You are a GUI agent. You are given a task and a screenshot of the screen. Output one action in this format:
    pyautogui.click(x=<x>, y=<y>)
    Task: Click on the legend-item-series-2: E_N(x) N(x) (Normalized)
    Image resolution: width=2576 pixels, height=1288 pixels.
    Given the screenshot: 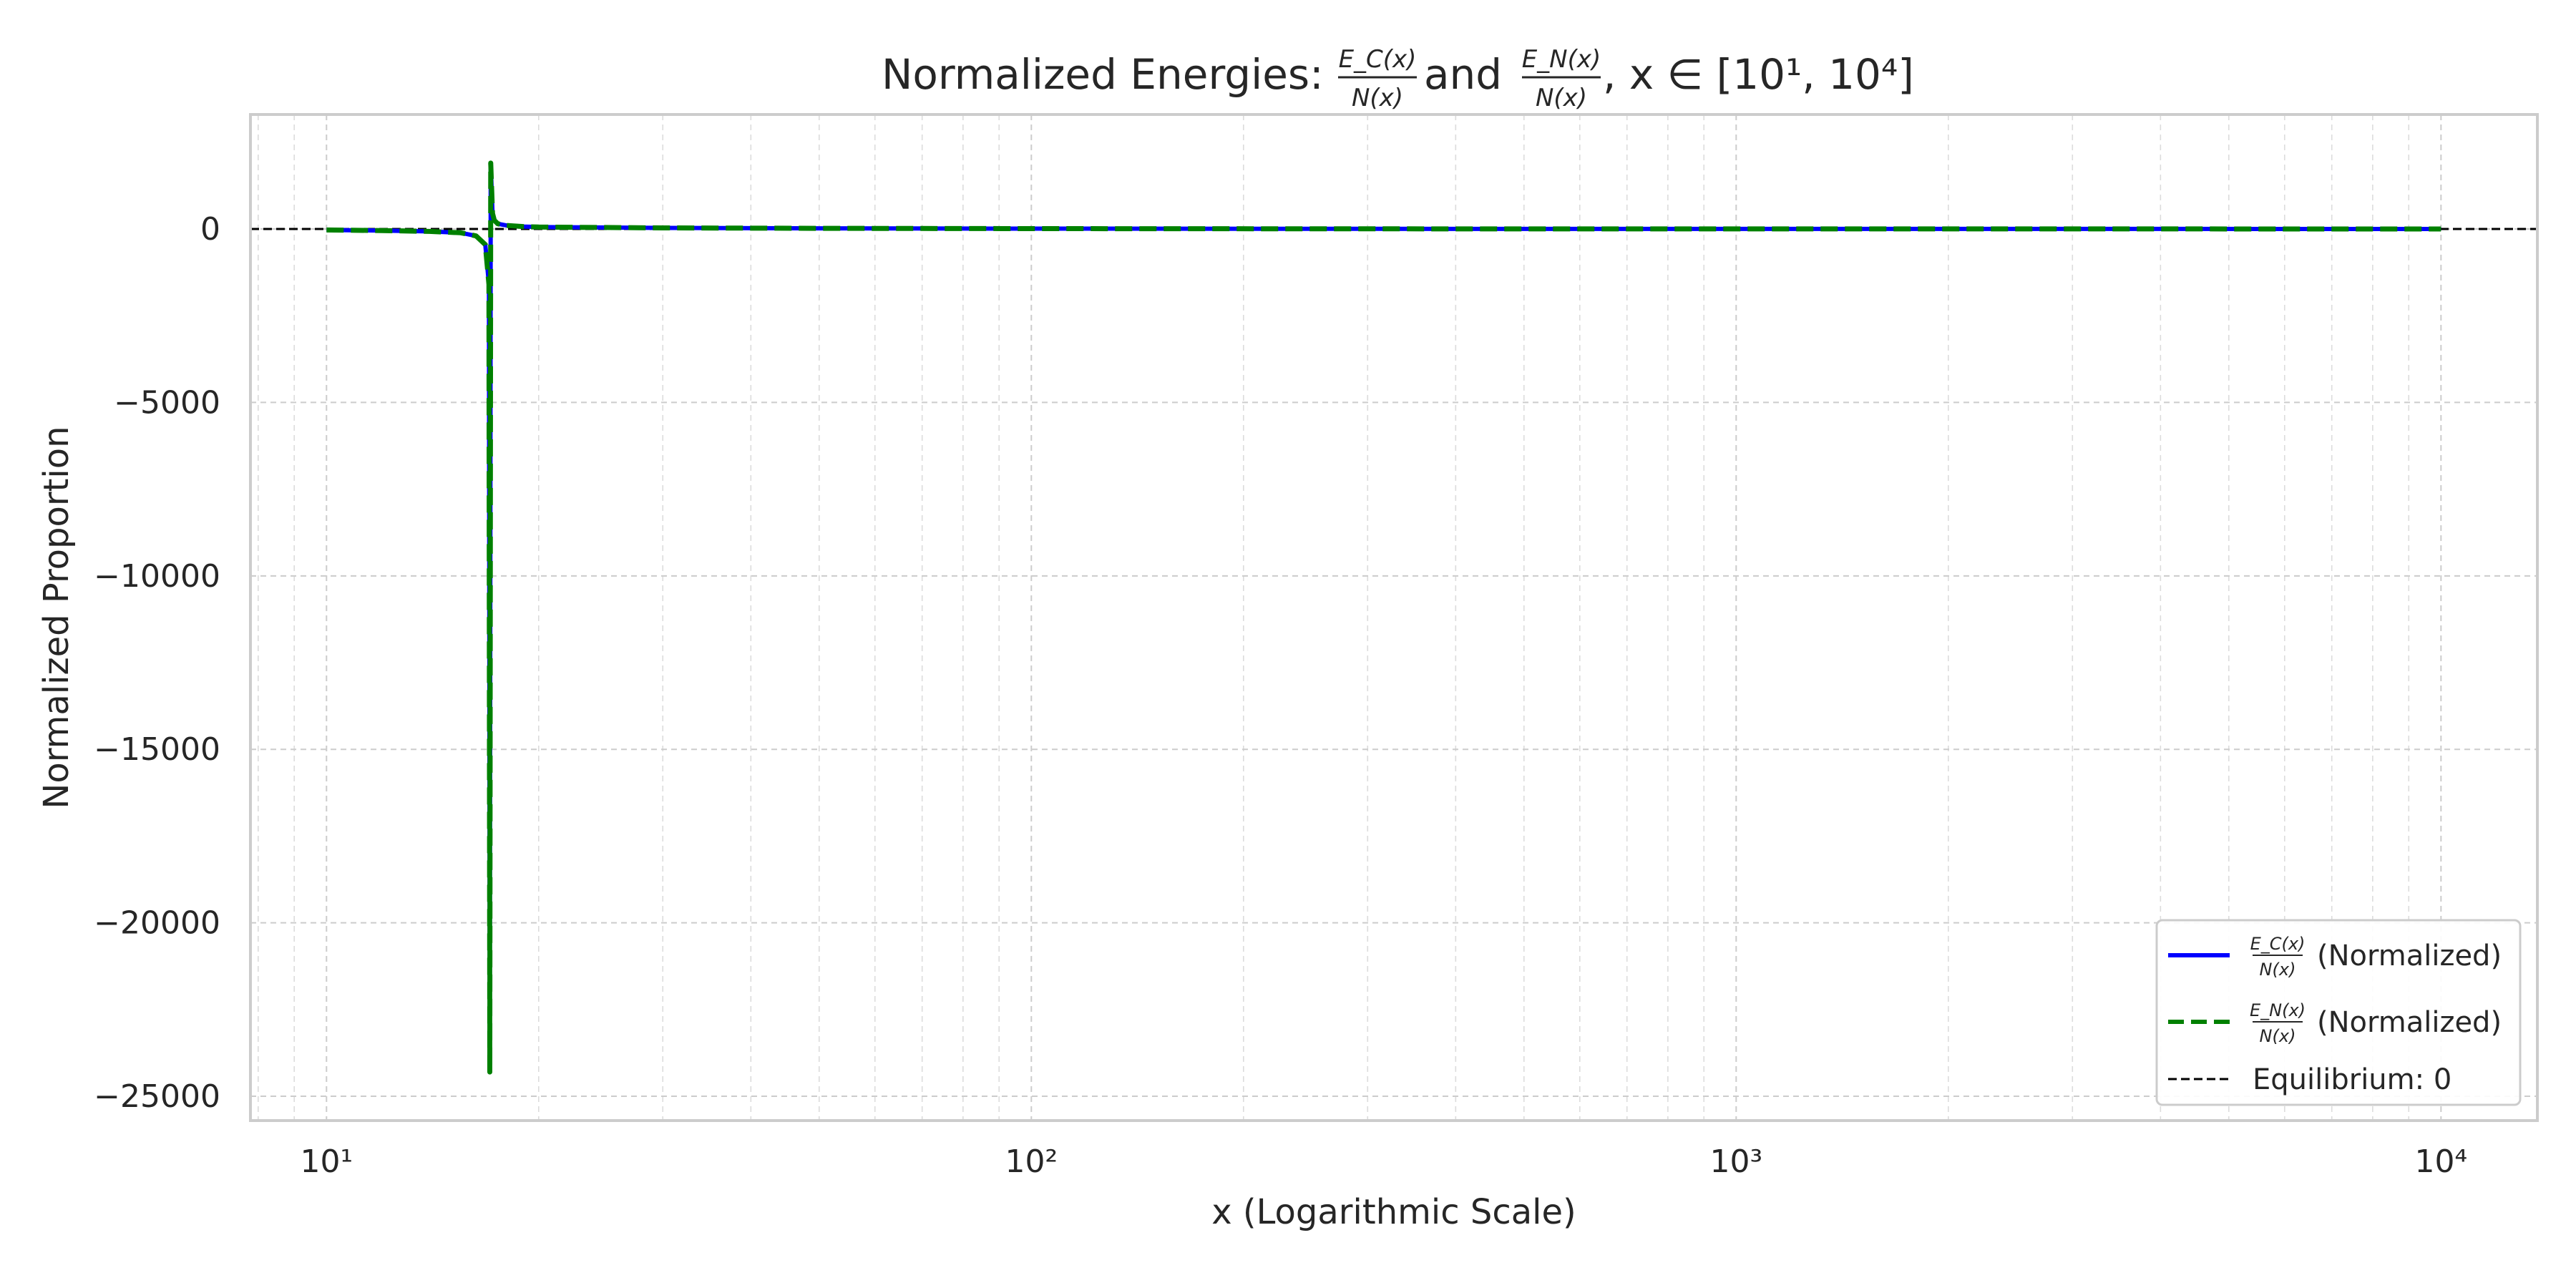 What is the action you would take?
    pyautogui.click(x=2335, y=1023)
    